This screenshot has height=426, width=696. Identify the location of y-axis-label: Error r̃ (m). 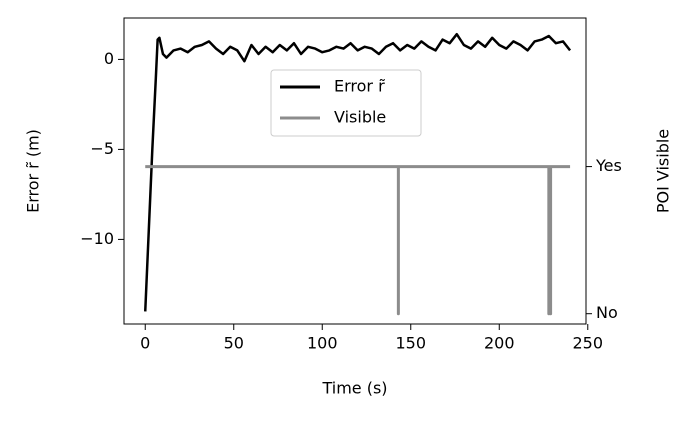
(33, 171).